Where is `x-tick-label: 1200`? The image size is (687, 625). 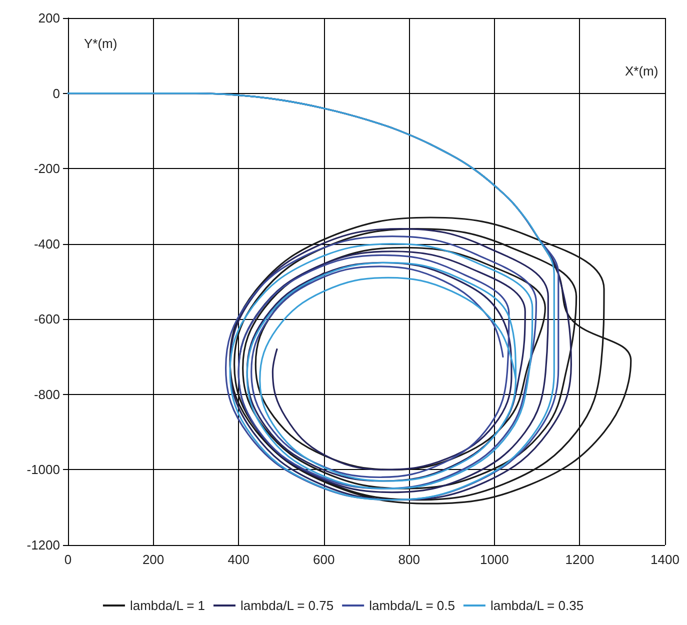 x-tick-label: 1200 is located at coordinates (579, 559).